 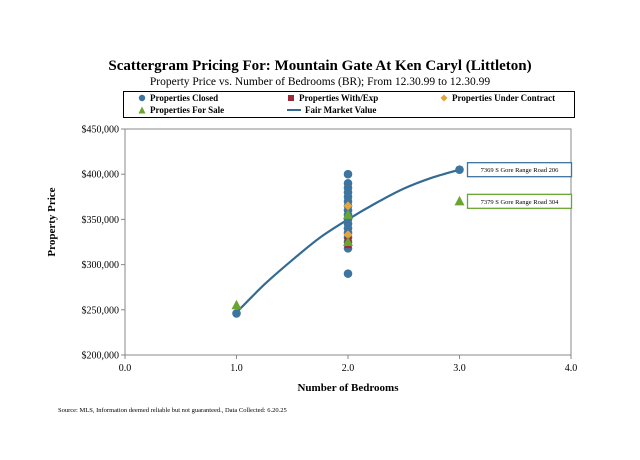 I want to click on x-tick-label: 1.0, so click(x=236, y=368).